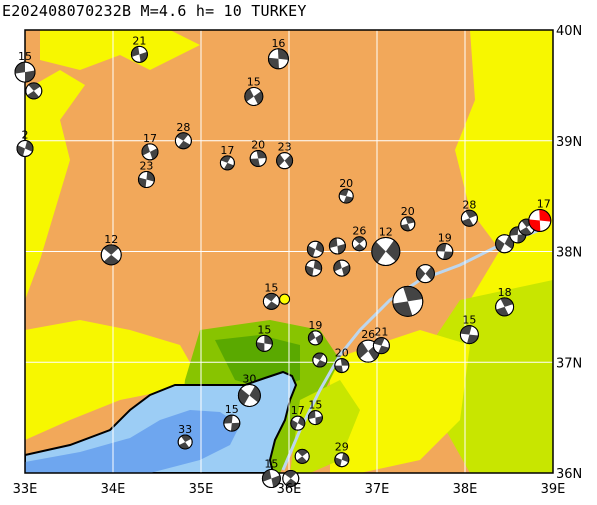  I want to click on latitude-label: 40N, so click(569, 31).